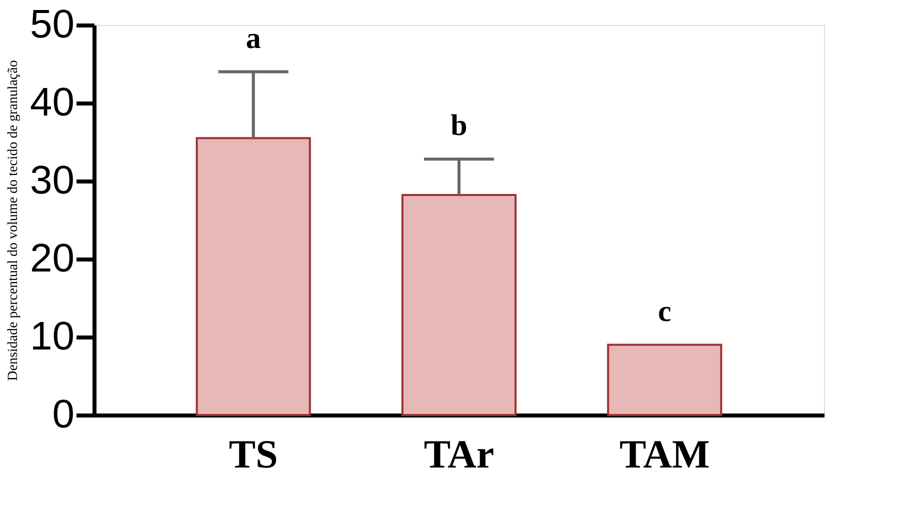  Describe the element at coordinates (52, 24) in the screenshot. I see `y-tick-label: 50` at that location.